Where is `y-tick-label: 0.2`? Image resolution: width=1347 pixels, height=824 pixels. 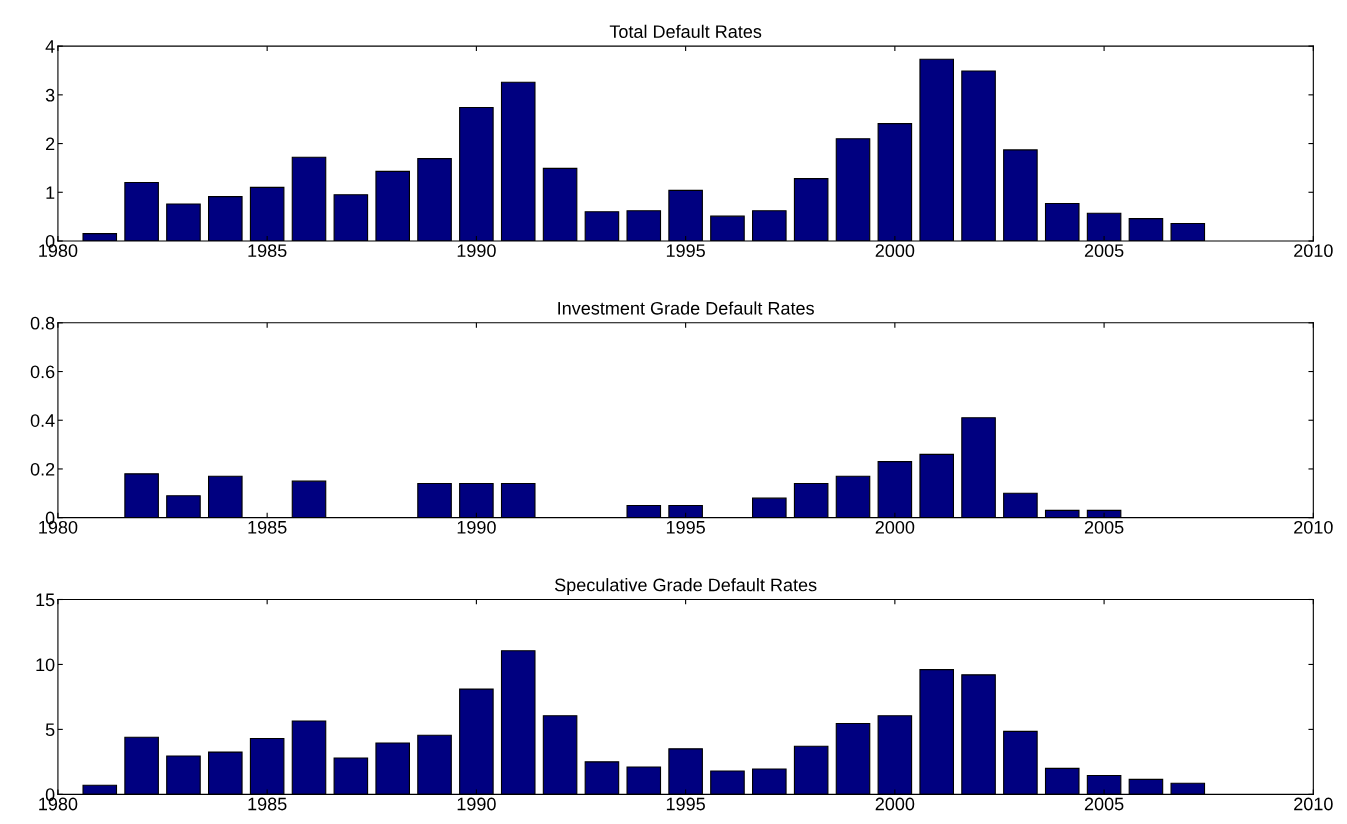 y-tick-label: 0.2 is located at coordinates (42, 469).